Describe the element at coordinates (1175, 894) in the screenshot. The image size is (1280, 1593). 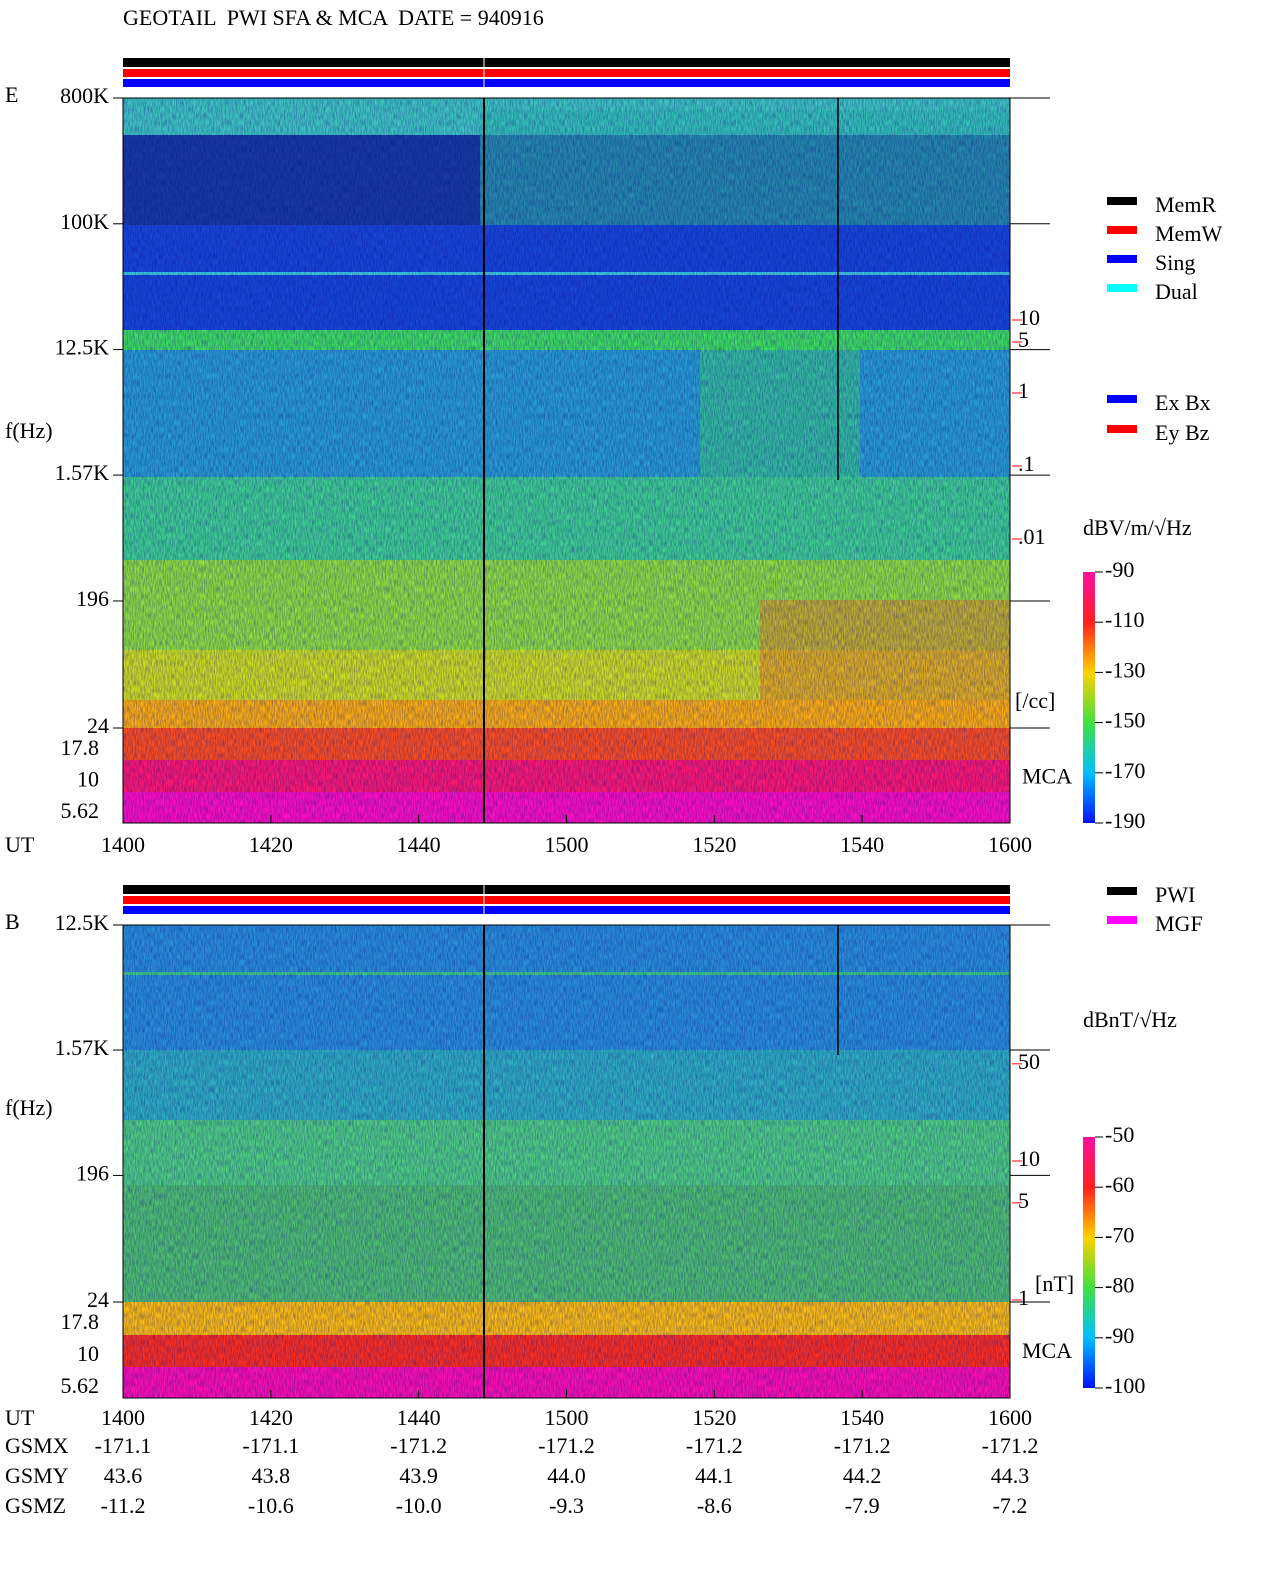
I see `legend-label: PWI` at that location.